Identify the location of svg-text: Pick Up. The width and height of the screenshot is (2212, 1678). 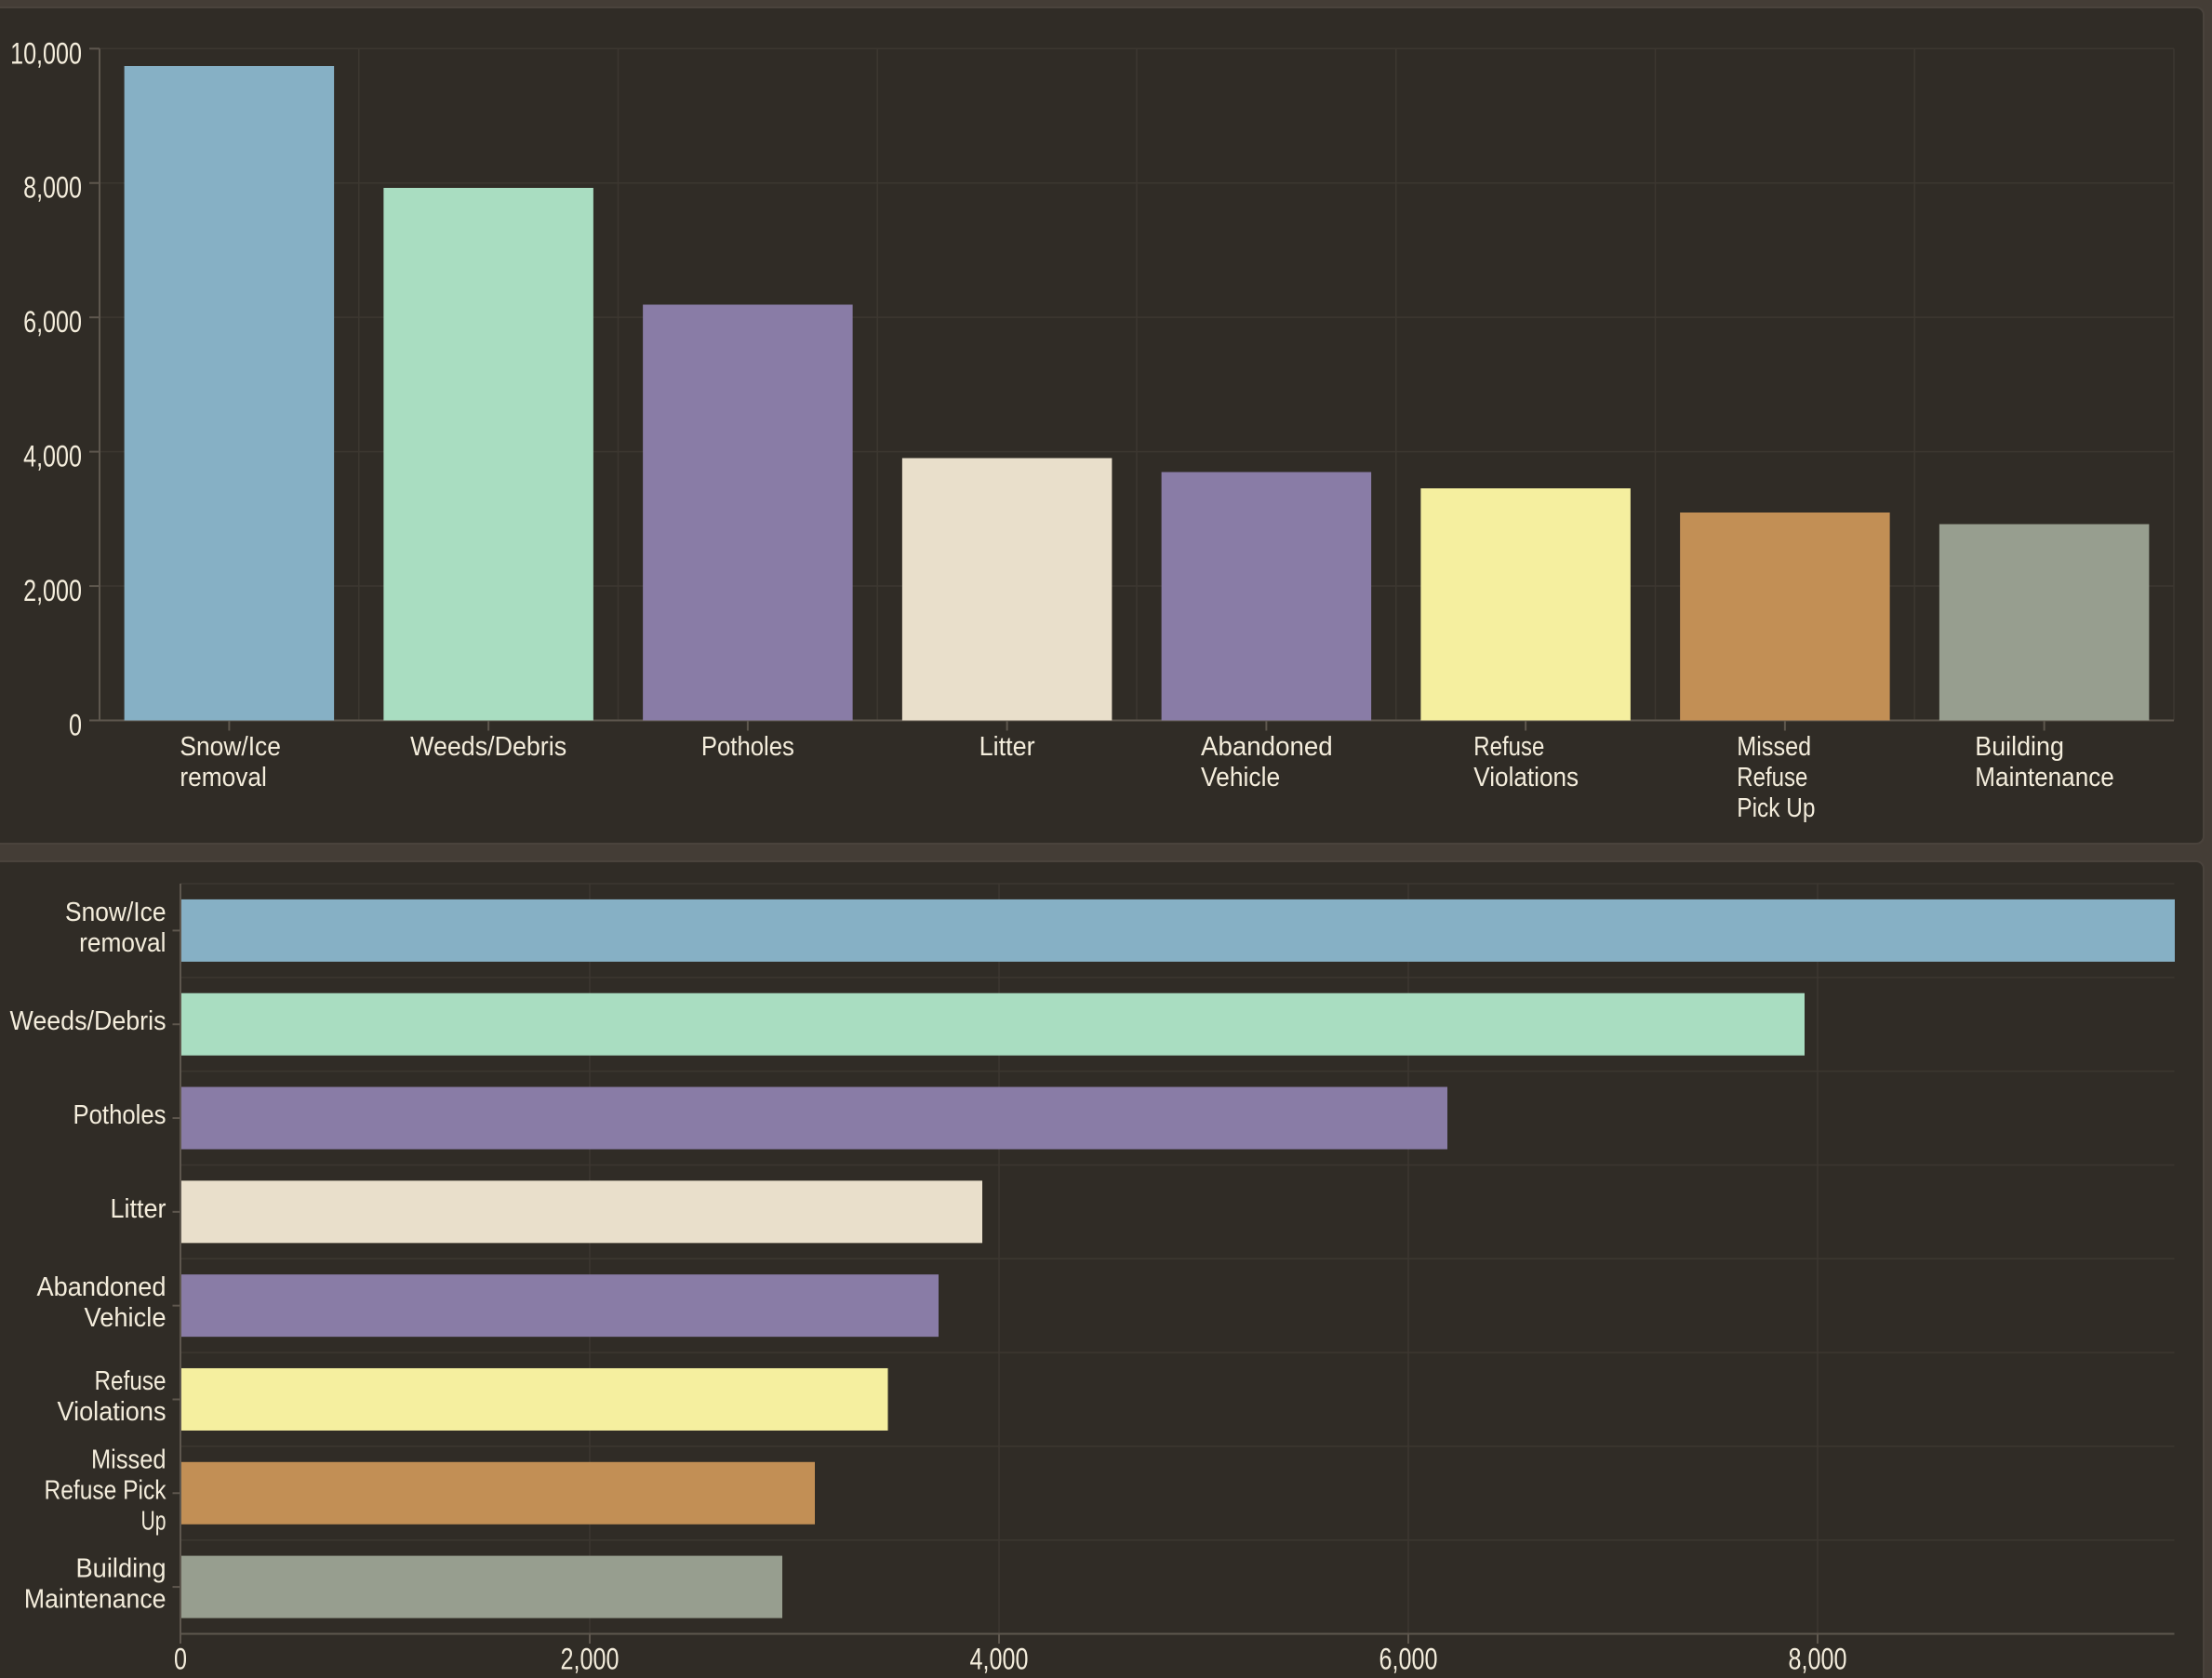
(1776, 808).